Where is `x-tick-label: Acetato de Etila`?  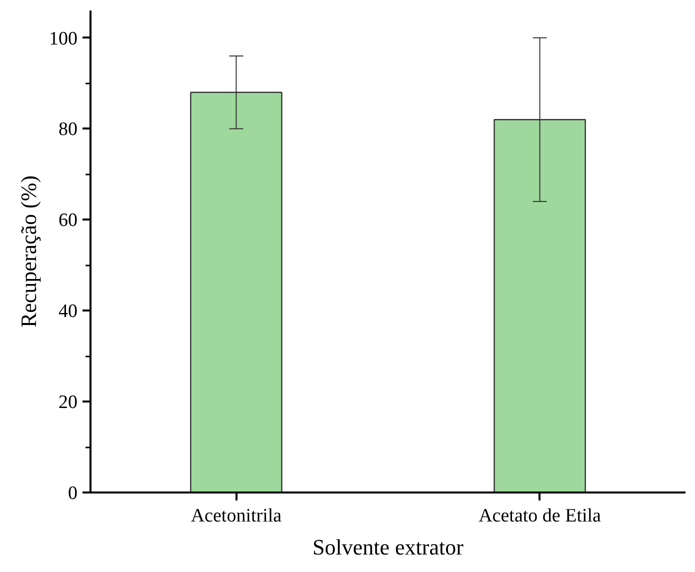
x-tick-label: Acetato de Etila is located at coordinates (540, 516).